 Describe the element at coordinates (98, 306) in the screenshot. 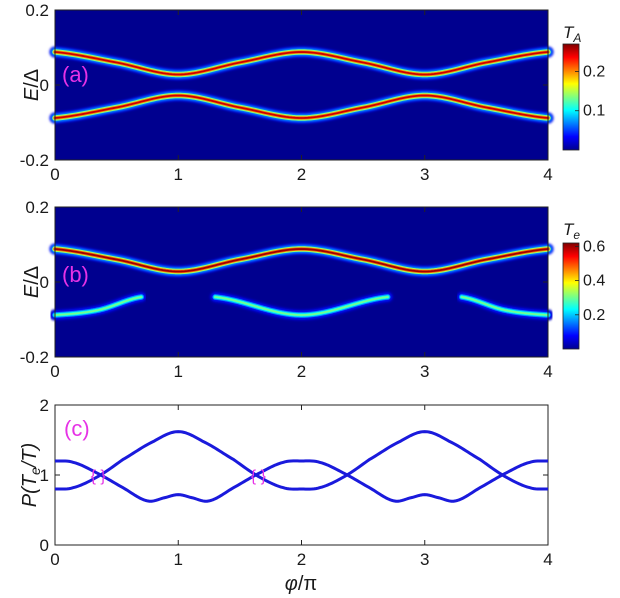

I see `band-lower-left` at that location.